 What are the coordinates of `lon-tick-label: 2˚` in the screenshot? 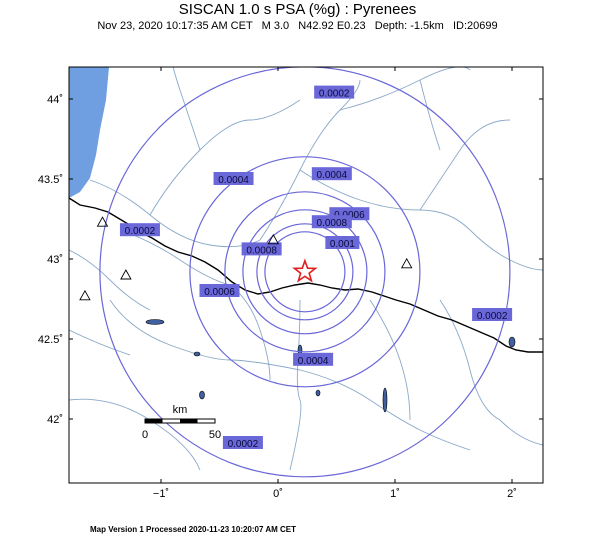 It's located at (512, 494).